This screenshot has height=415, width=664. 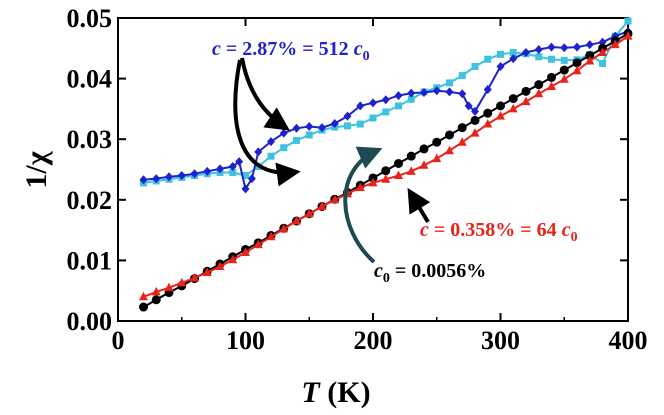 I want to click on x-tick-label: 100, so click(x=245, y=340).